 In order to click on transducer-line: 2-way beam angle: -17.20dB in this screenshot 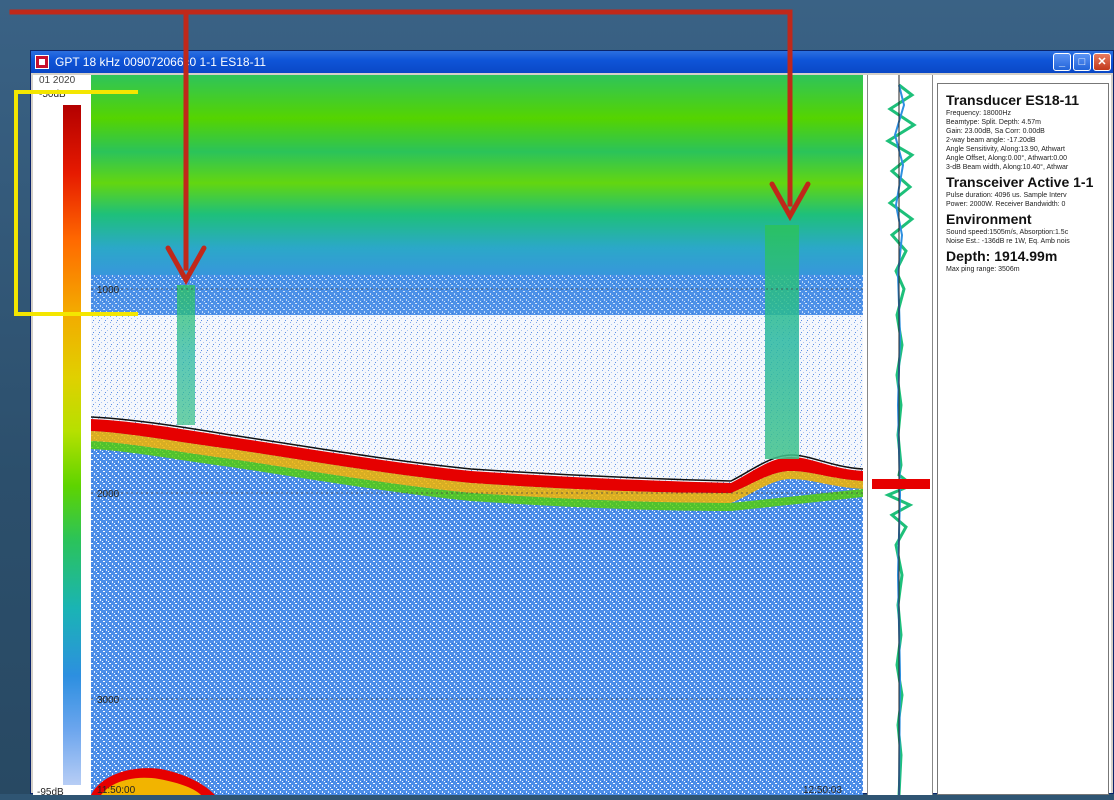, I will do `click(991, 140)`.